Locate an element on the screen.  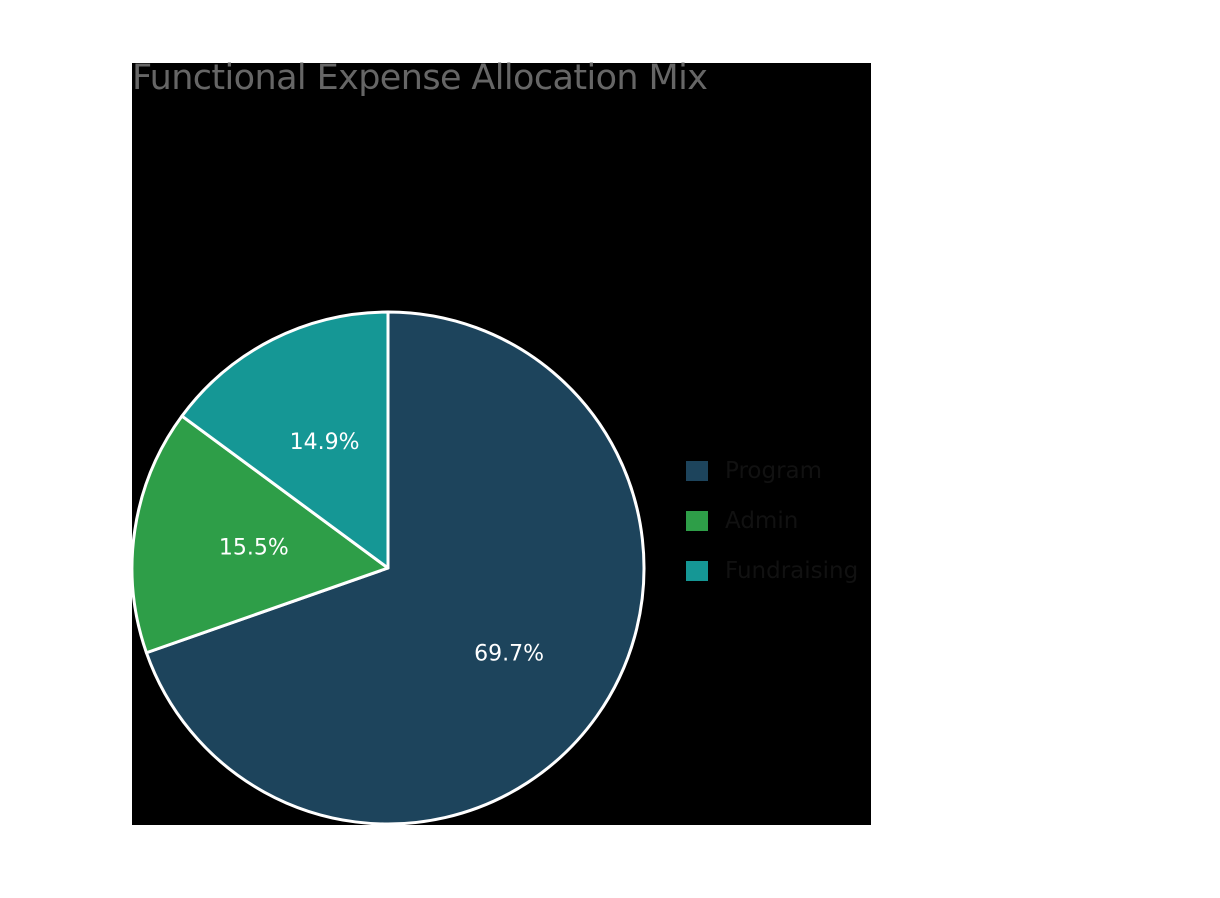
legend-item-fundraising: Fundraising is located at coordinates (772, 571).